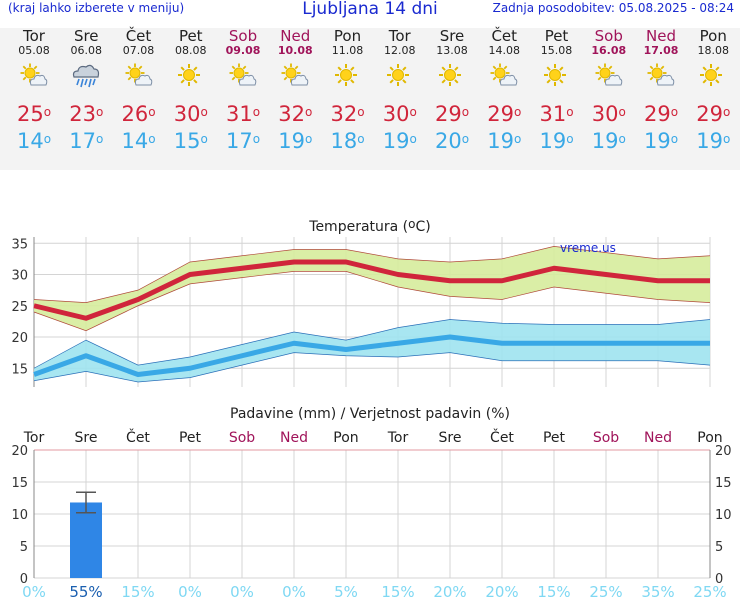 The width and height of the screenshot is (740, 600). I want to click on x-category-label: Ned, so click(658, 438).